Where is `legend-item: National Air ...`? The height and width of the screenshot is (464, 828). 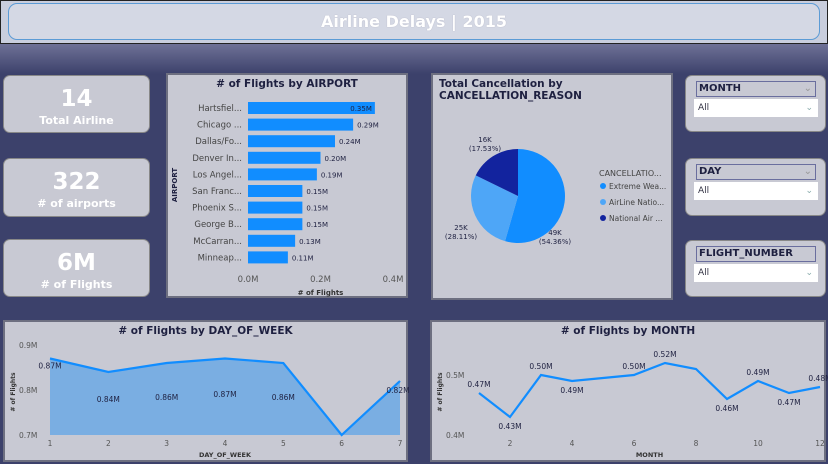 legend-item: National Air ... is located at coordinates (635, 218).